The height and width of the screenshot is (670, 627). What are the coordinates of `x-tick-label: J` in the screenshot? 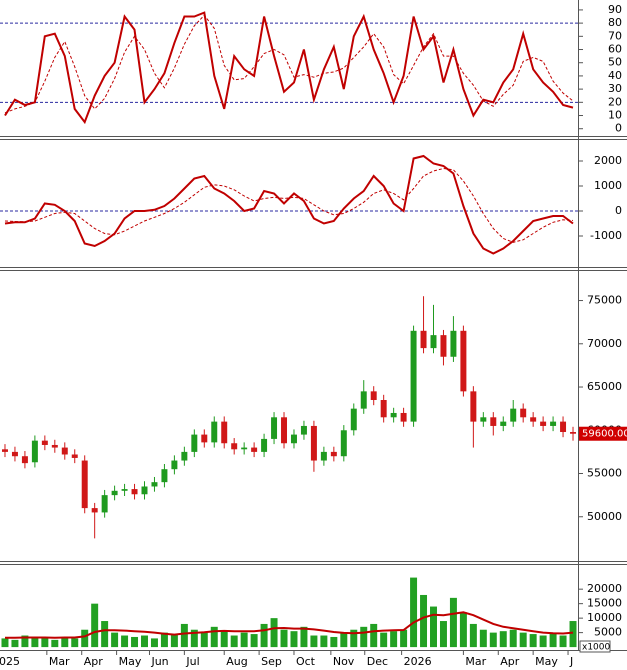 It's located at (571, 661).